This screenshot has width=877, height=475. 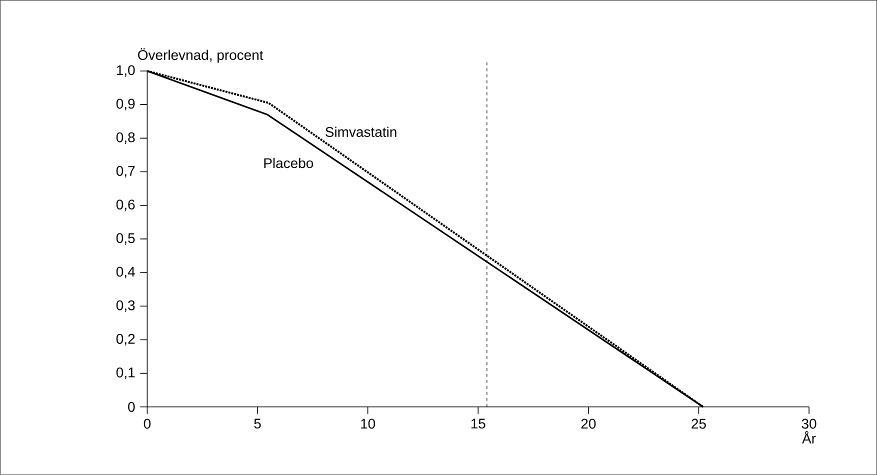 I want to click on y-tick-label: 0,4, so click(x=125, y=272).